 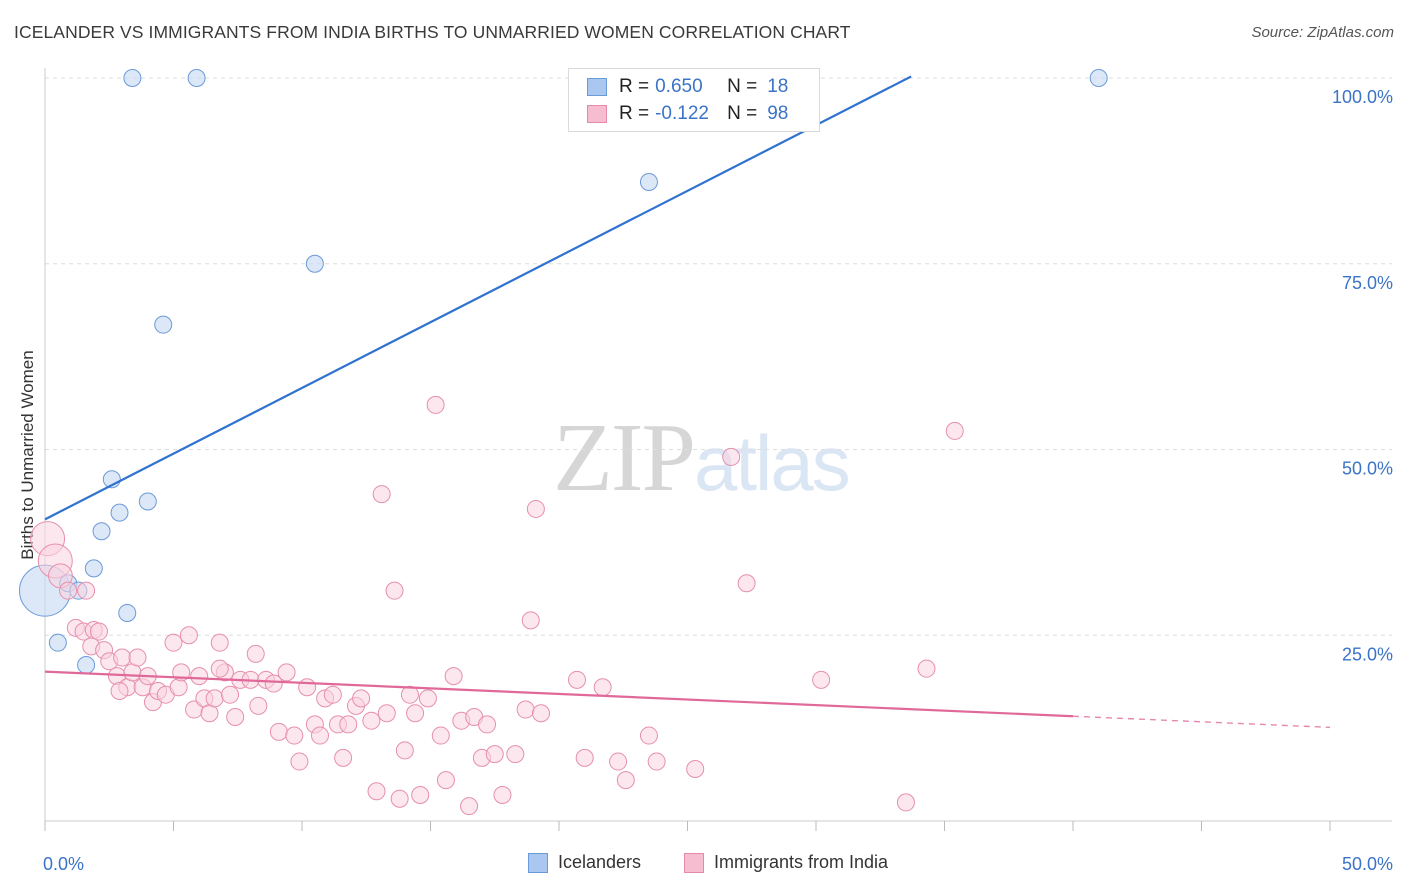 What do you see at coordinates (679, 86) in the screenshot?
I see `legend-r-value: 0.650` at bounding box center [679, 86].